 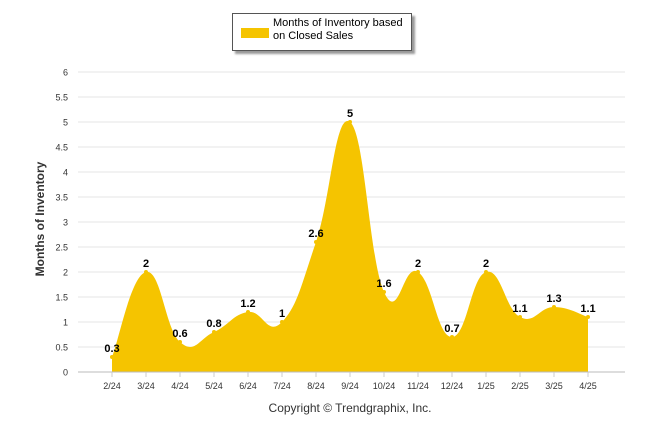 What do you see at coordinates (418, 386) in the screenshot?
I see `x-tick-label: 11/24` at bounding box center [418, 386].